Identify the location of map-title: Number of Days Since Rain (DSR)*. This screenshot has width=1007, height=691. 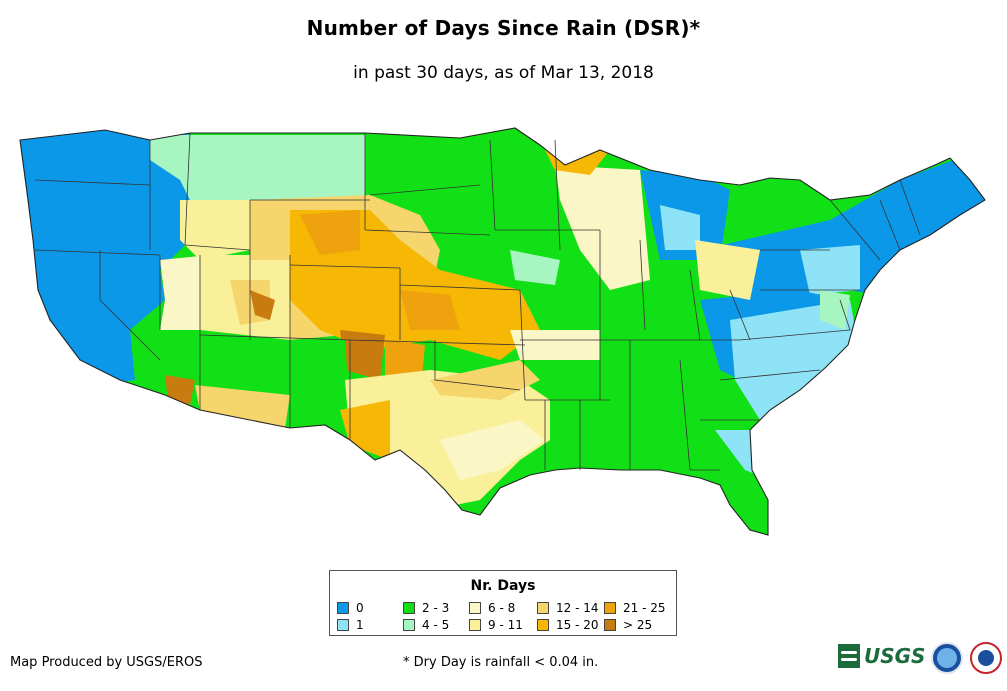
(503, 28).